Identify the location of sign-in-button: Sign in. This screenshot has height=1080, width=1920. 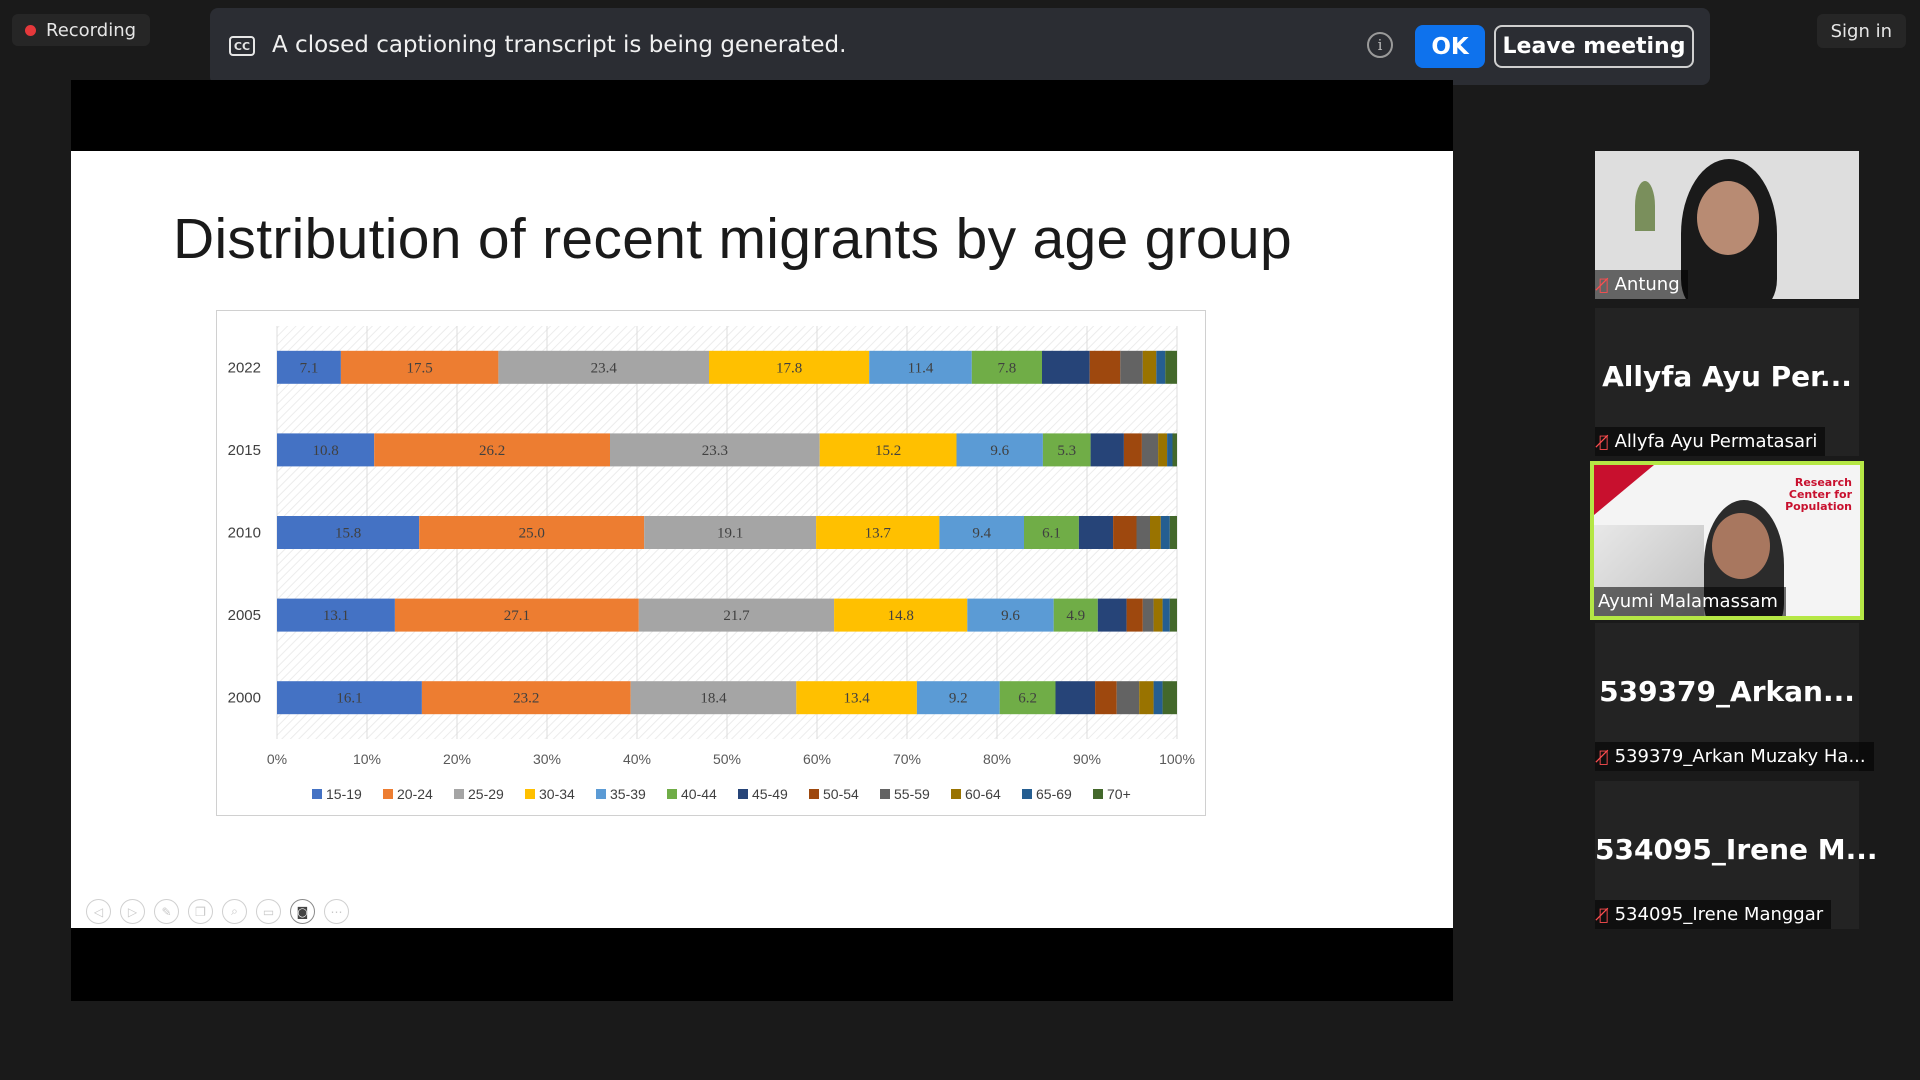
(1861, 31).